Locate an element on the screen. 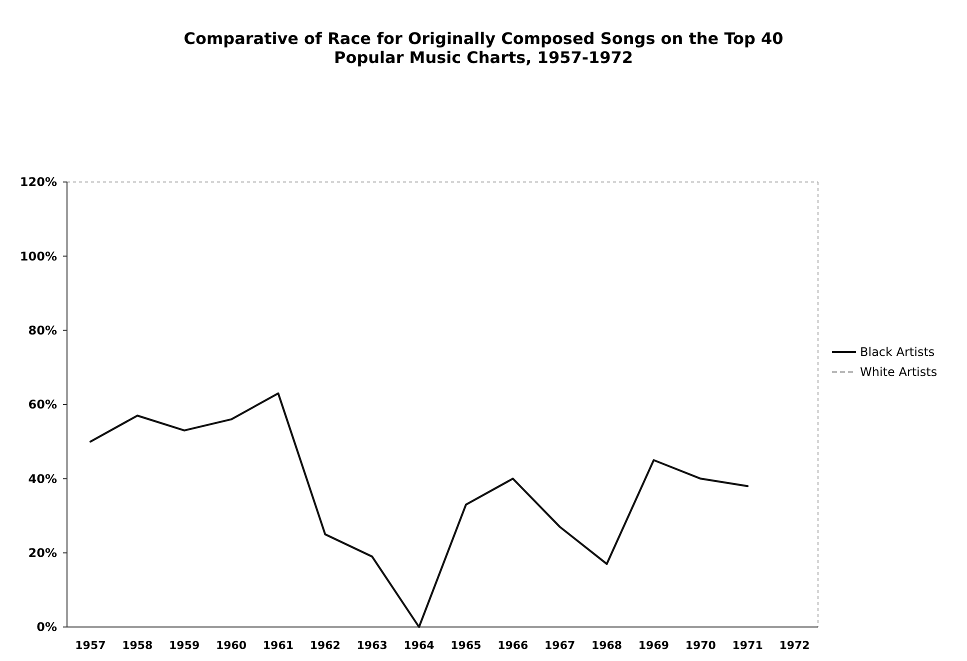  x-tick-label: 1971 is located at coordinates (747, 645).